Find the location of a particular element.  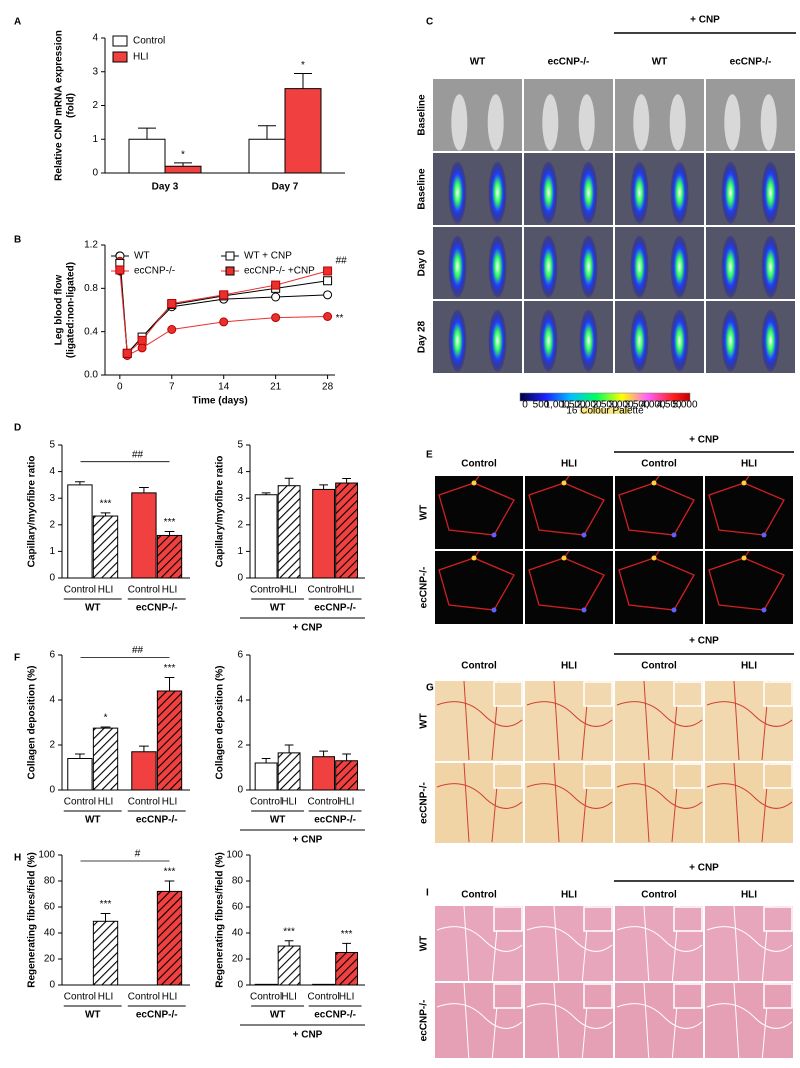

scale-label: 3,500 is located at coordinates (636, 405).